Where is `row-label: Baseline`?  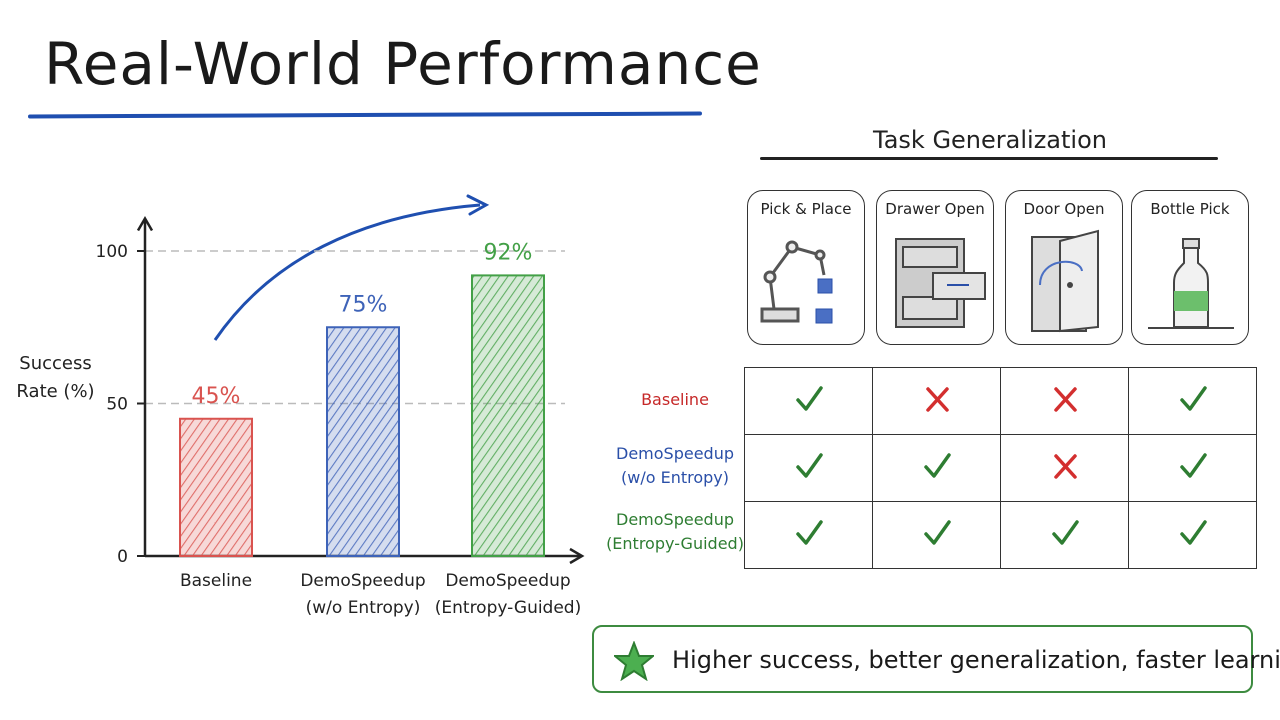 row-label: Baseline is located at coordinates (675, 399).